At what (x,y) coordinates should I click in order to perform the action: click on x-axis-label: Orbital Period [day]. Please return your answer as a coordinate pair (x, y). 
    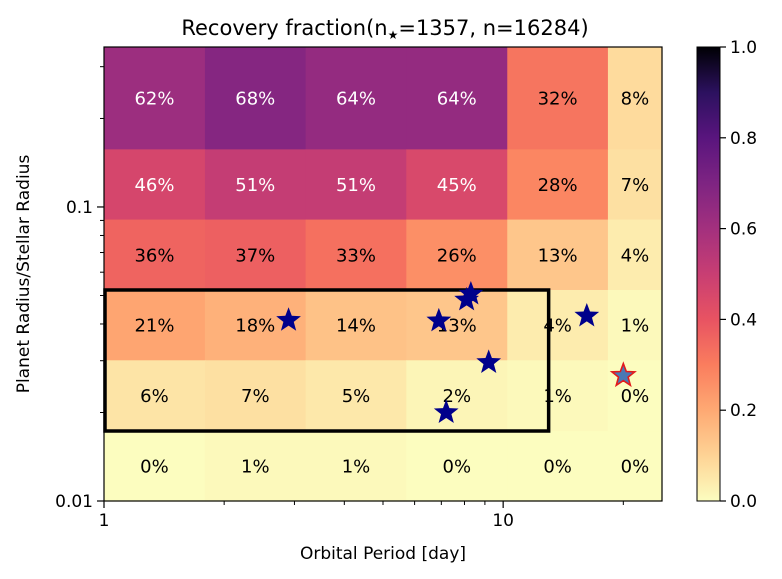
    Looking at the image, I should click on (383, 554).